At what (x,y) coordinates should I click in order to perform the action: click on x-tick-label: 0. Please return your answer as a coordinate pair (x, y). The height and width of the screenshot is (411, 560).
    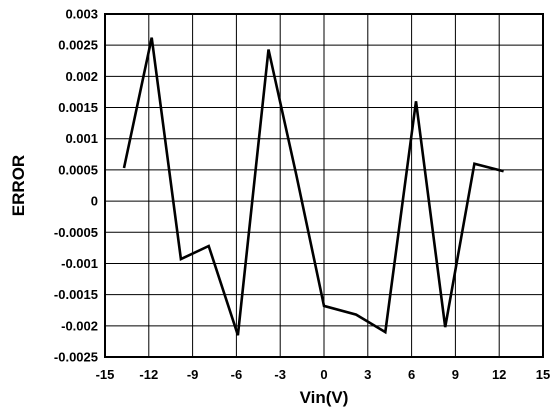
    Looking at the image, I should click on (323, 374).